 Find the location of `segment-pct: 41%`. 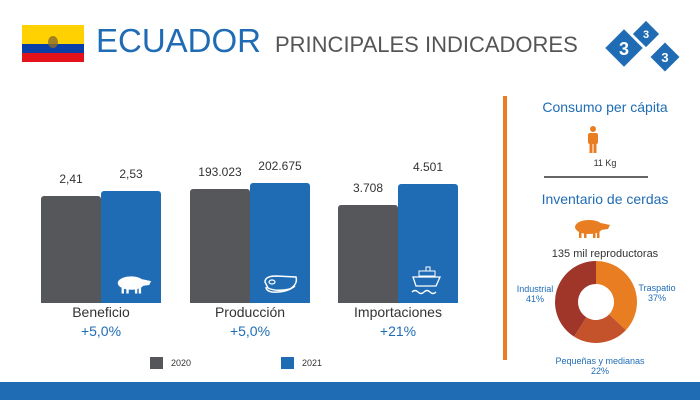

segment-pct: 41% is located at coordinates (534, 299).